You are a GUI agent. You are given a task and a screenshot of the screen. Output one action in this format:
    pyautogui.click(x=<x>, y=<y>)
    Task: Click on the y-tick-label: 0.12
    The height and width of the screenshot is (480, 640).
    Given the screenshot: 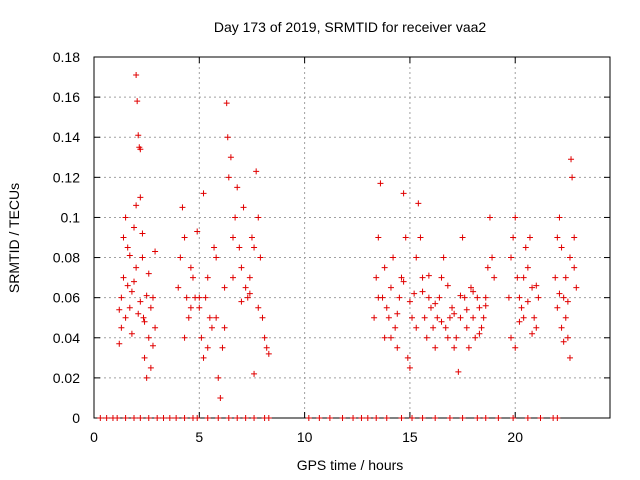 What is the action you would take?
    pyautogui.click(x=66, y=177)
    